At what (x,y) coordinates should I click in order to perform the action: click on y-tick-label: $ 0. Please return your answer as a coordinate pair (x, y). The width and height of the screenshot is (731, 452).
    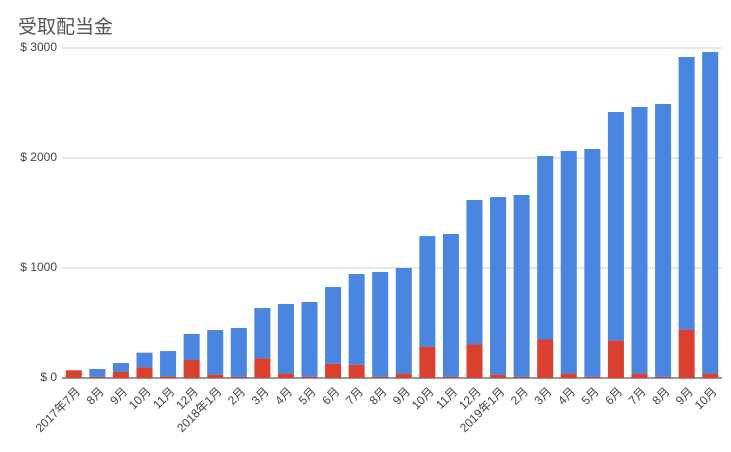
    Looking at the image, I should click on (48, 377).